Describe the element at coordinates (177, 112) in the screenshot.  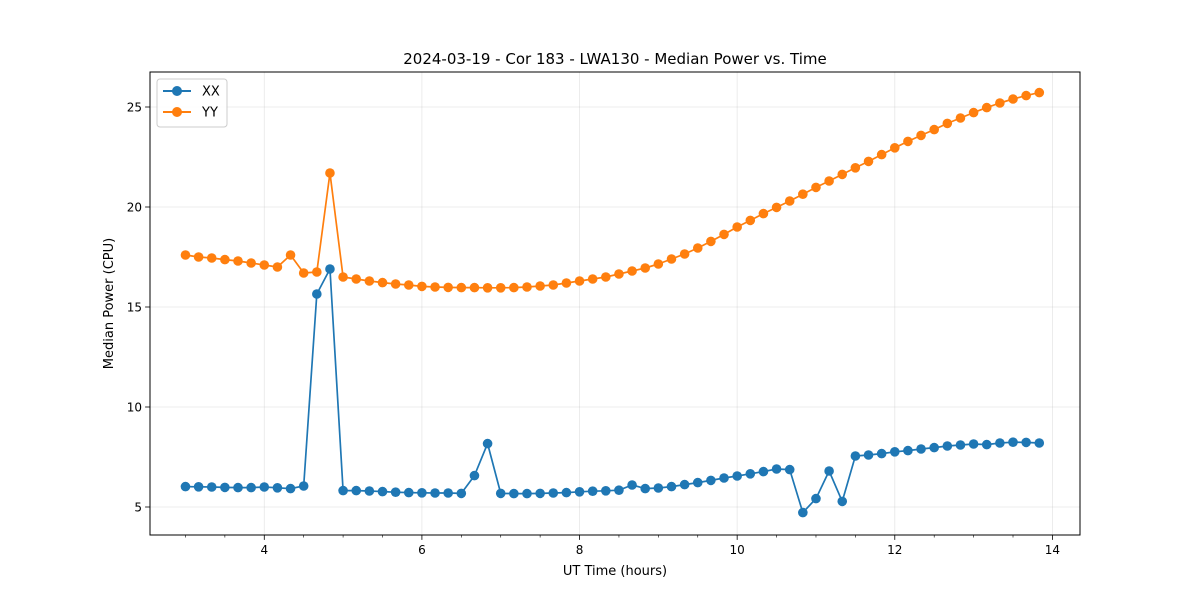
I see `legend-marker-yy` at that location.